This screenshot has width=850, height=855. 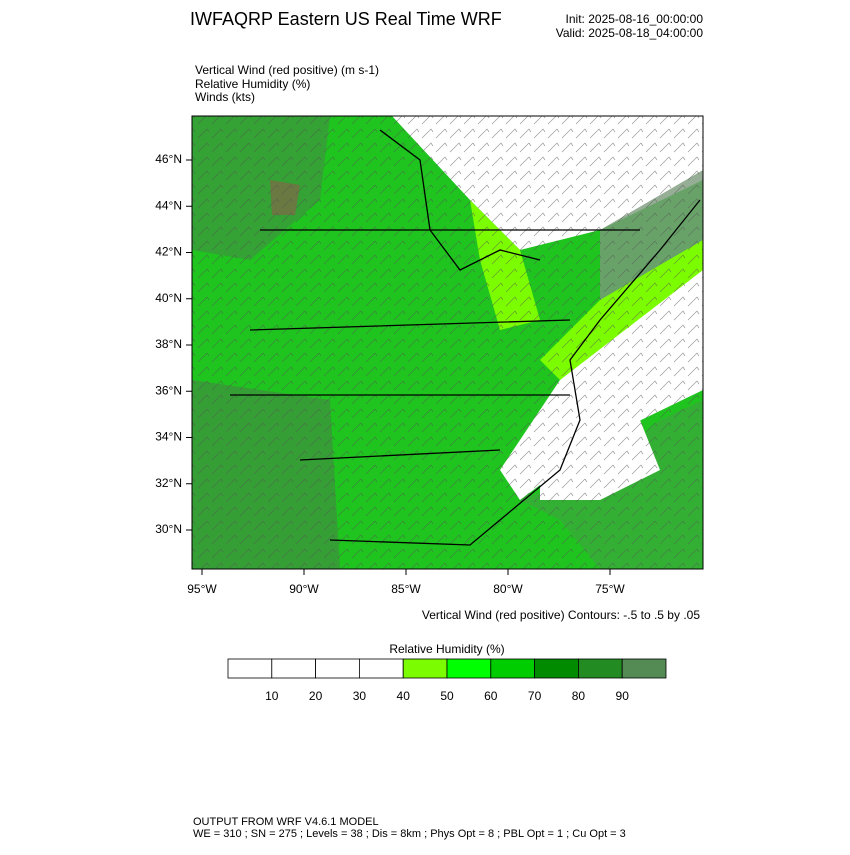 I want to click on lat-label: 46°N, so click(x=168, y=159).